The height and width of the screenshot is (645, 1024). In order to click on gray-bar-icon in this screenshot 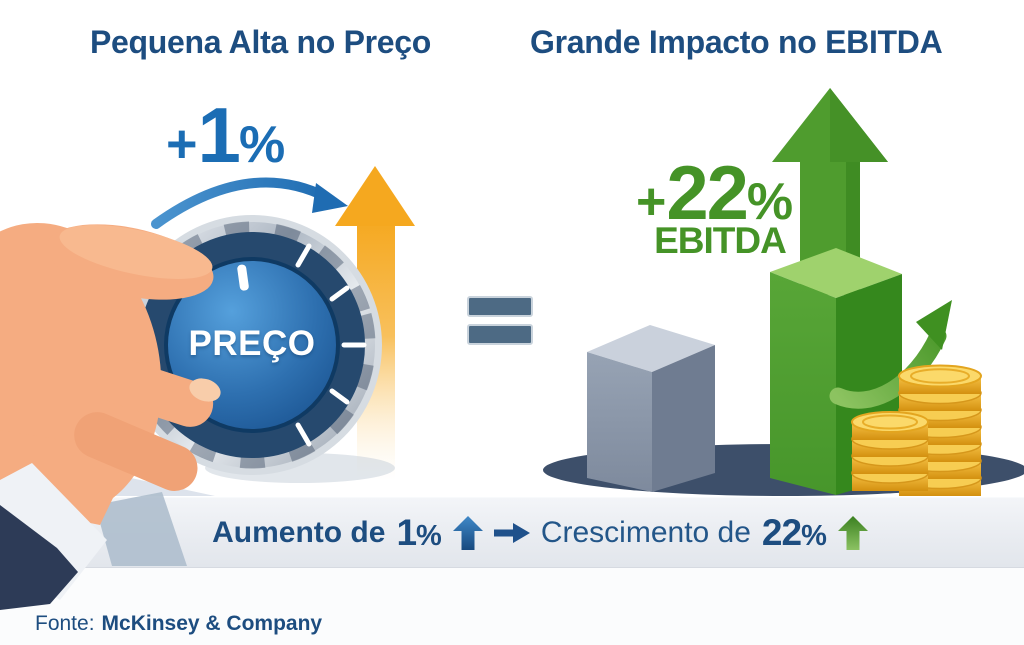, I will do `click(651, 408)`.